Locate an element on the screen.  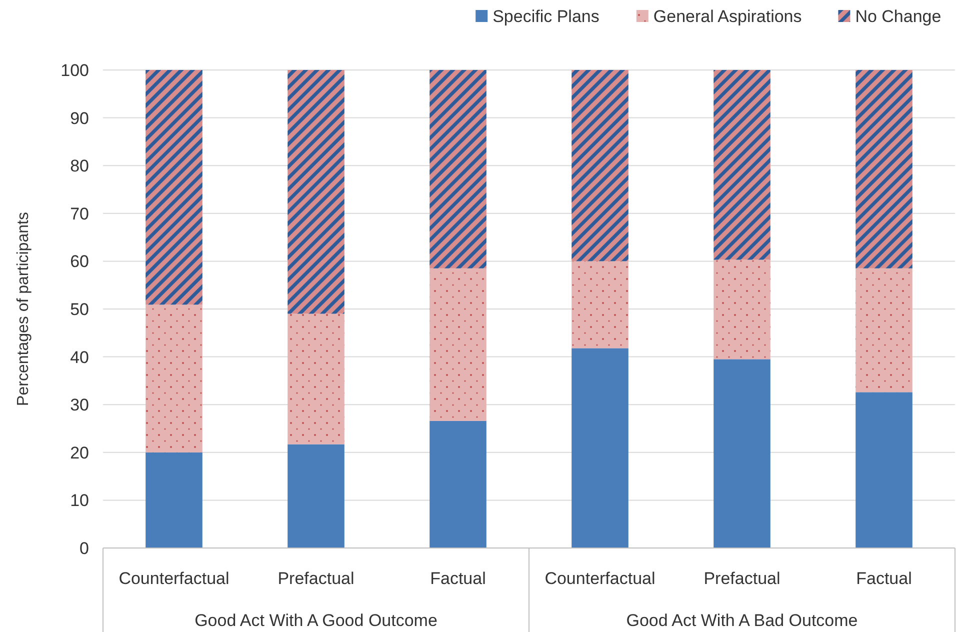
y-tick-label: 90 is located at coordinates (79, 118).